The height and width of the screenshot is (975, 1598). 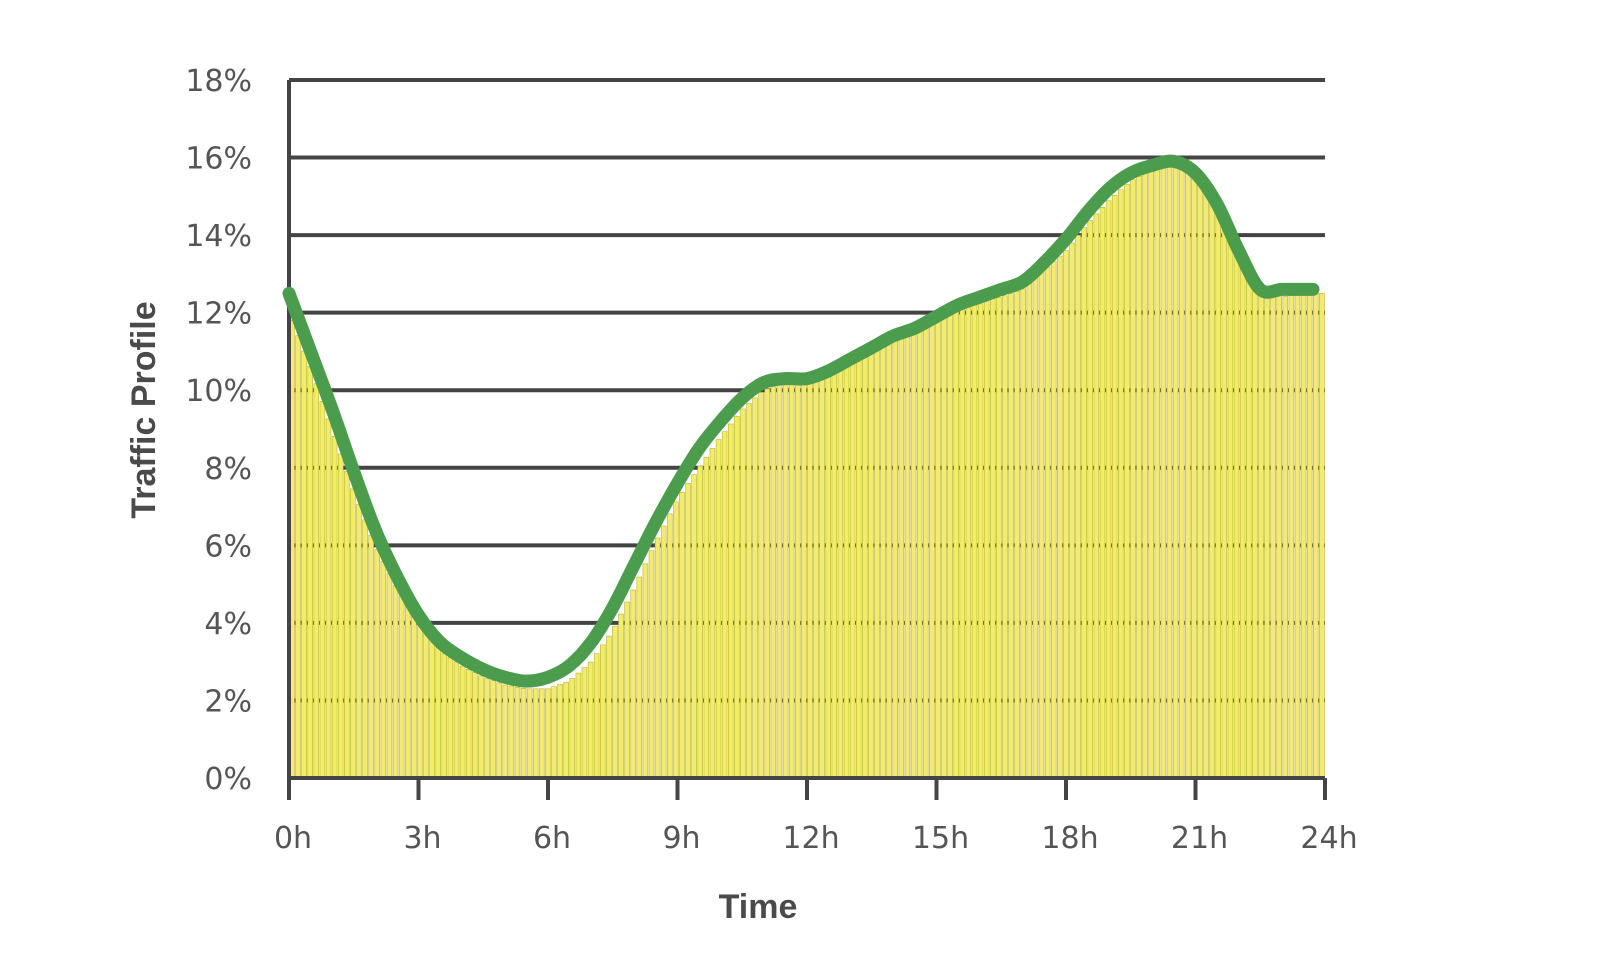 What do you see at coordinates (218, 236) in the screenshot?
I see `y-tick-label: 14%` at bounding box center [218, 236].